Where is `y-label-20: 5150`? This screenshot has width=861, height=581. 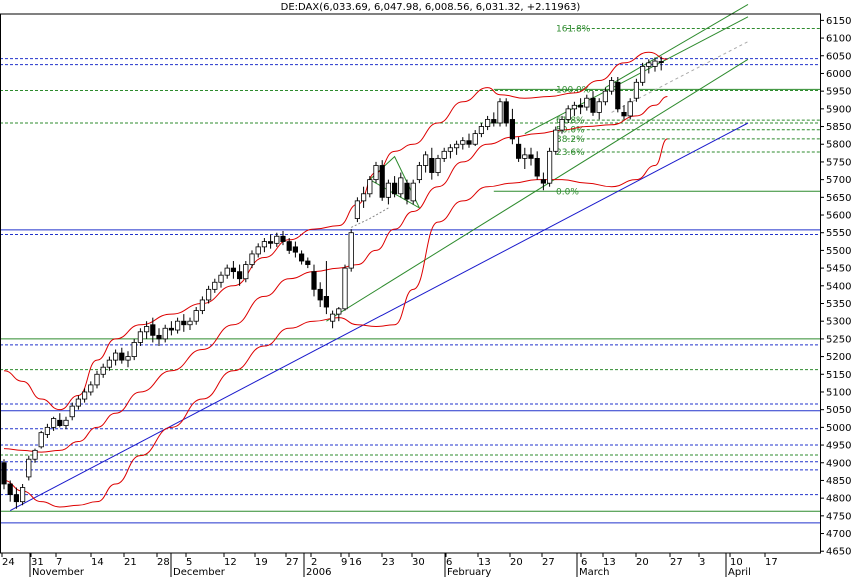
y-label-20: 5150 is located at coordinates (838, 375).